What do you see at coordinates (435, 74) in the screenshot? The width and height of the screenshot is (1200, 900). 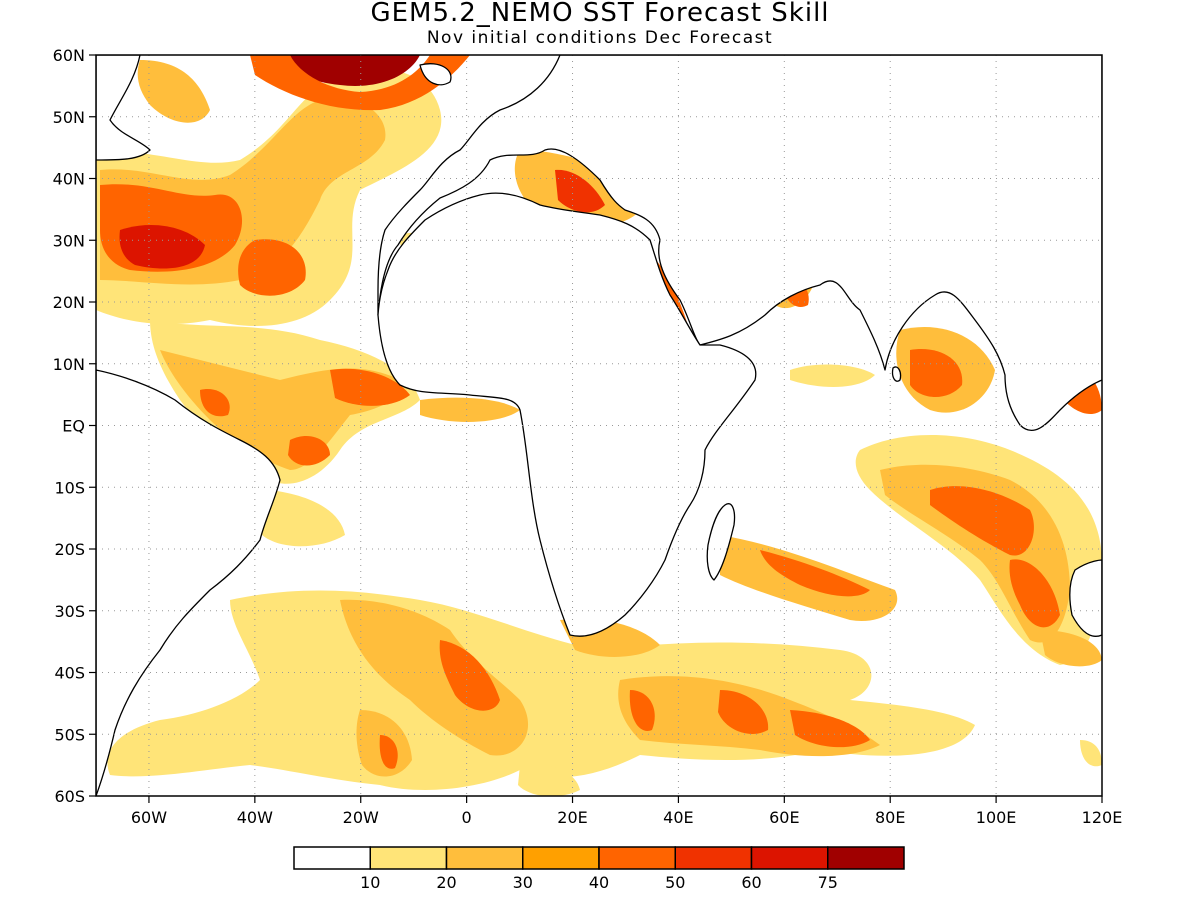 I see `landmass-iceland` at bounding box center [435, 74].